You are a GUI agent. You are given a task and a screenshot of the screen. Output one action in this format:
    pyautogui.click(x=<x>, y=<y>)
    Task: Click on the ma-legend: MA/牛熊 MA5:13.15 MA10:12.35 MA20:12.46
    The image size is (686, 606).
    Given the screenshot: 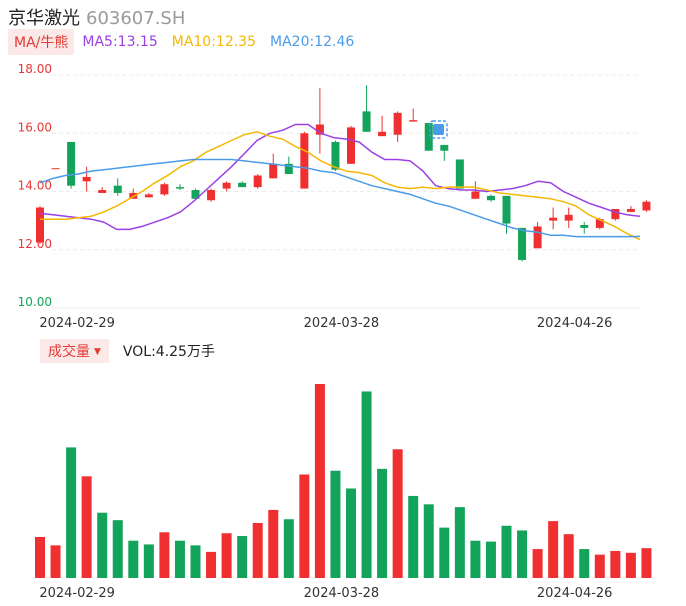 What is the action you would take?
    pyautogui.click(x=188, y=42)
    